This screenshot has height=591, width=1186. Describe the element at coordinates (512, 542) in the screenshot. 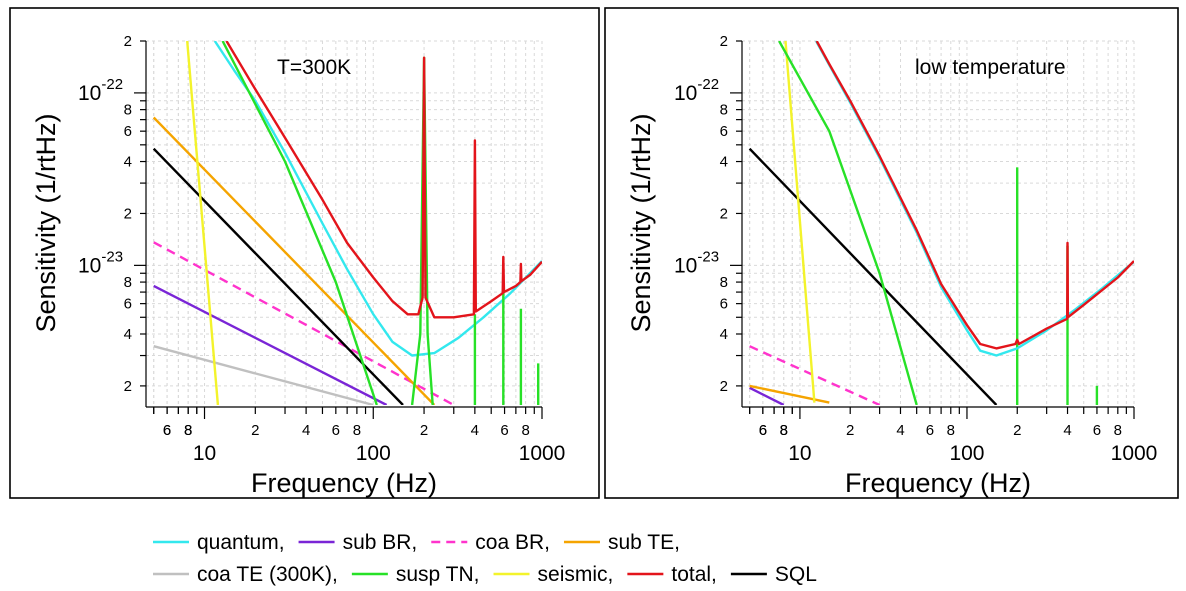

I see `legend-label: coa BR,` at that location.